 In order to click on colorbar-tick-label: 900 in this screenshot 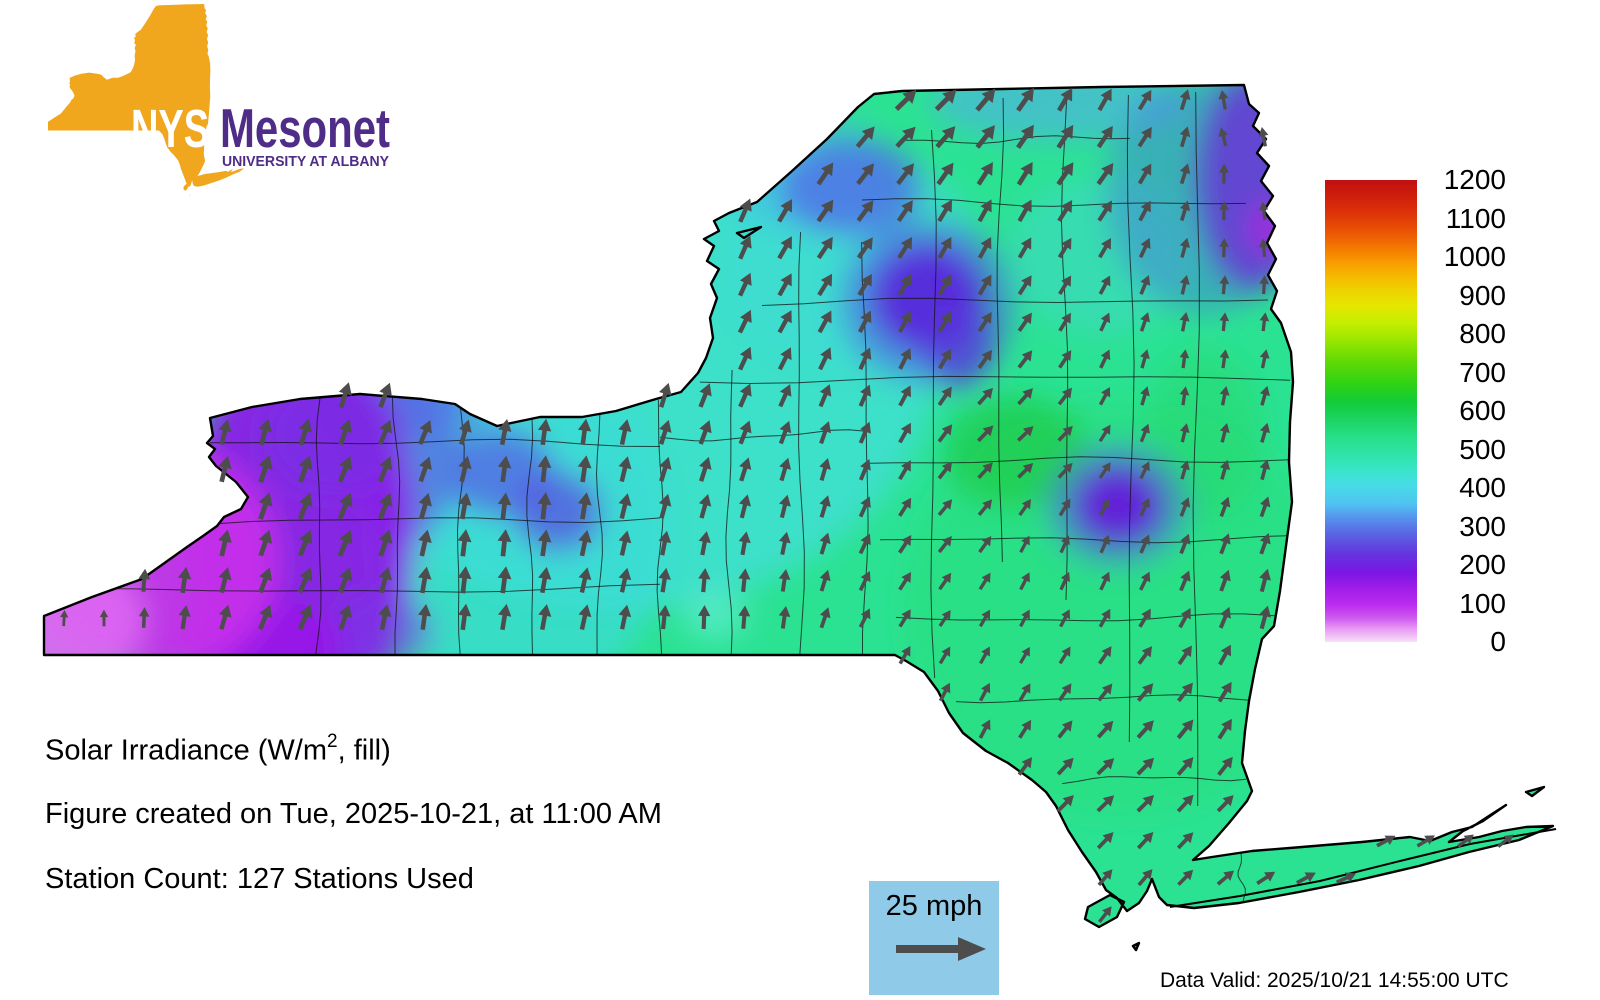, I will do `click(1482, 295)`.